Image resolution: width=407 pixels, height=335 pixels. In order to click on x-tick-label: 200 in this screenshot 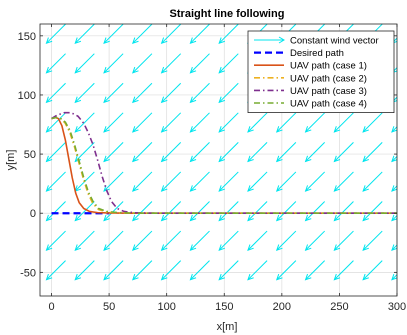, I will do `click(282, 307)`.